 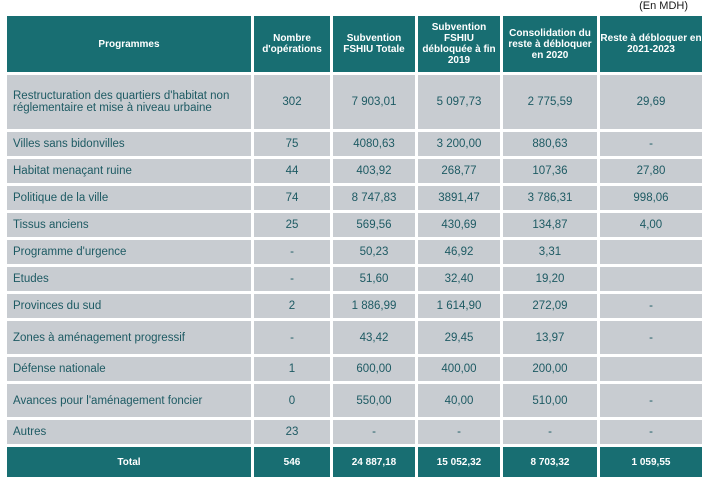 I want to click on unit-note: (En MDH), so click(x=663, y=6).